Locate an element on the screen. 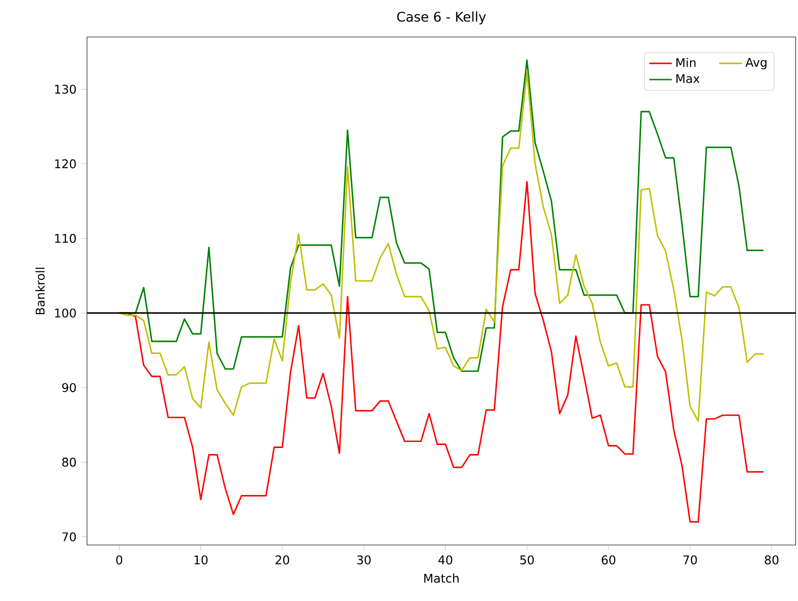  y-tick-label: 80 is located at coordinates (69, 462).